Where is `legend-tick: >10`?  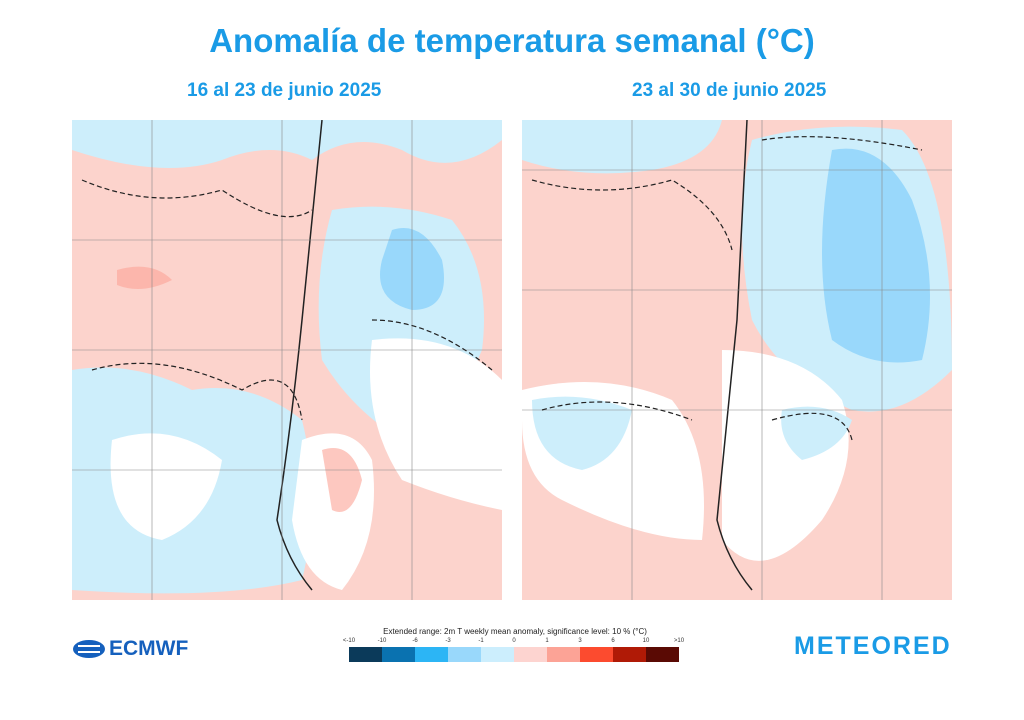 legend-tick: >10 is located at coordinates (679, 641).